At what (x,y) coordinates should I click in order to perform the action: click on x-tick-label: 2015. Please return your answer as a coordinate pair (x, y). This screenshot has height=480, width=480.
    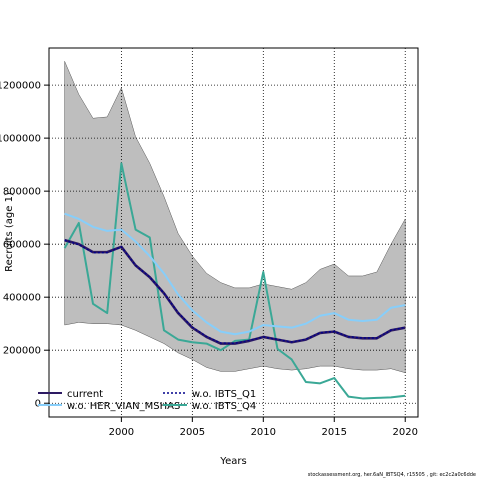
    Looking at the image, I should click on (334, 432).